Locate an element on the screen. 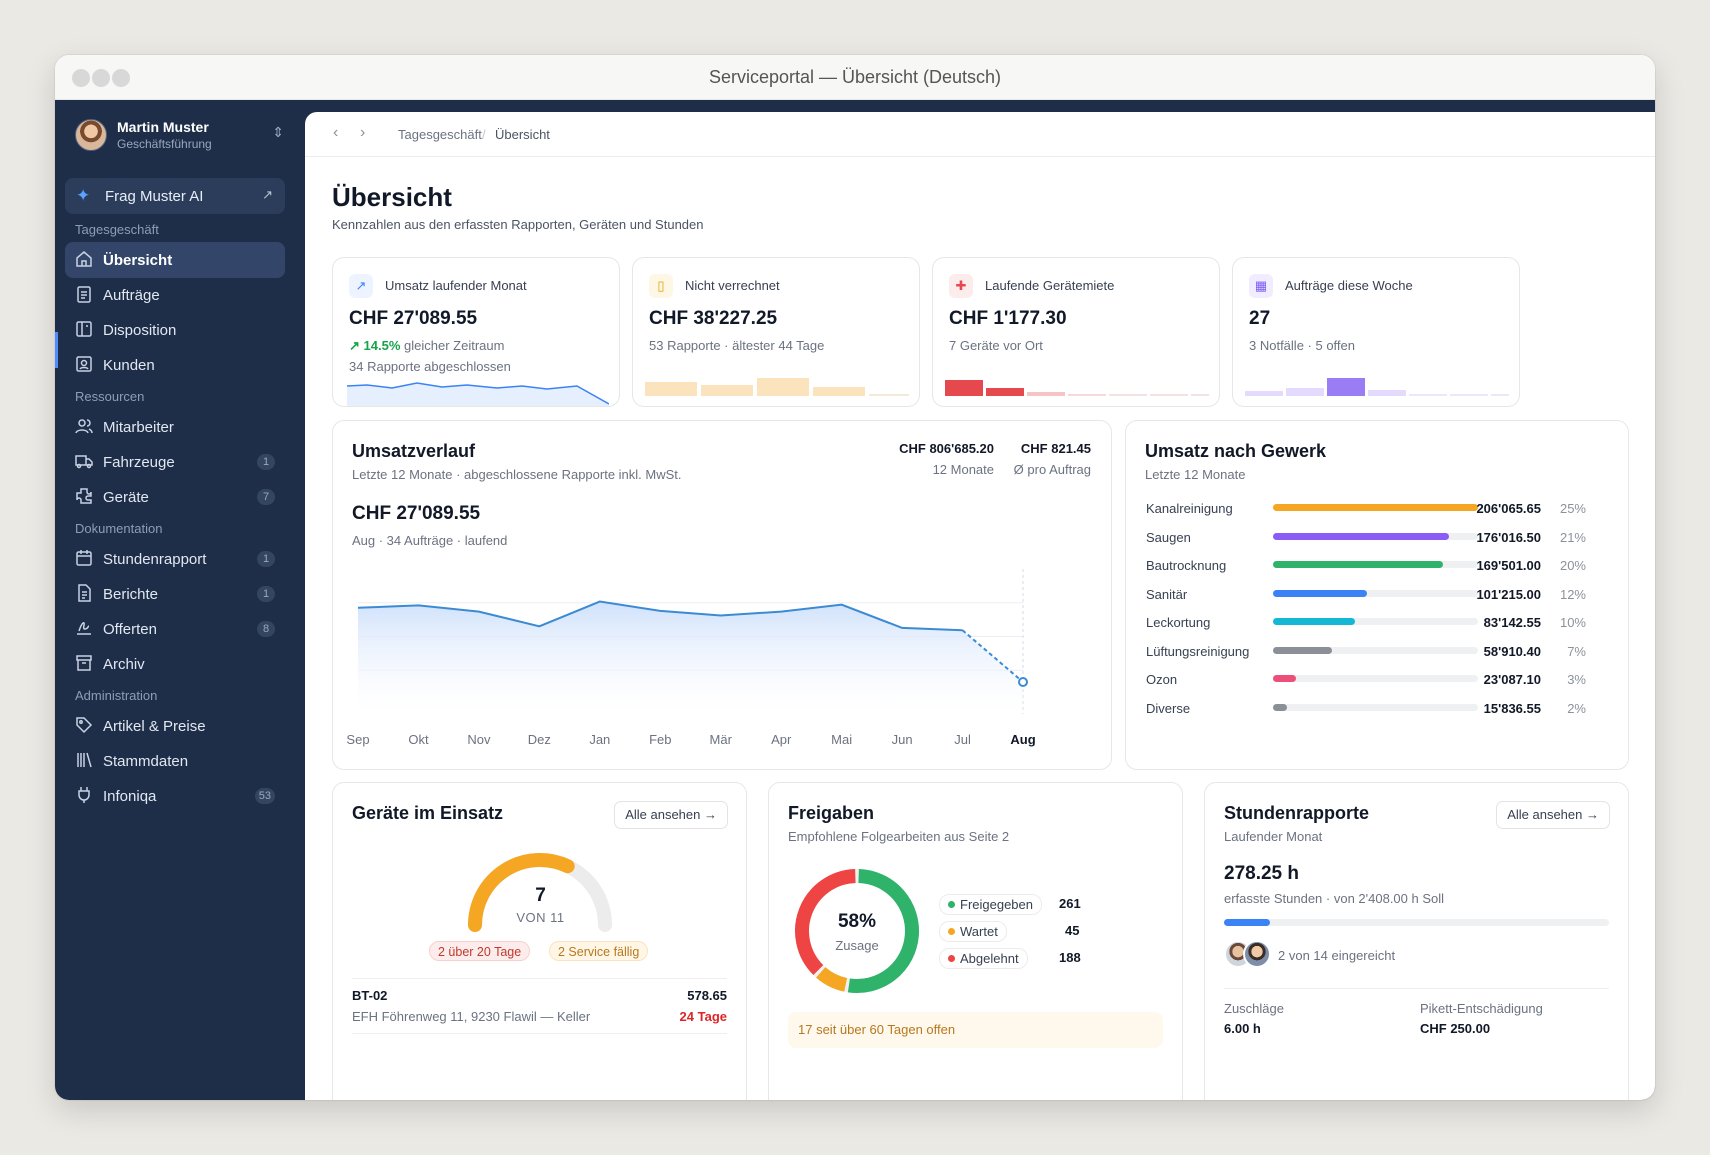 This screenshot has height=1155, width=1710. trend-up-icon: ↗ is located at coordinates (361, 286).